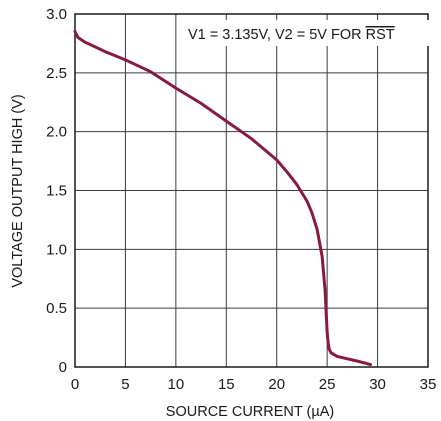  Describe the element at coordinates (380, 35) in the screenshot. I see `annotation-overline-text: RST` at that location.